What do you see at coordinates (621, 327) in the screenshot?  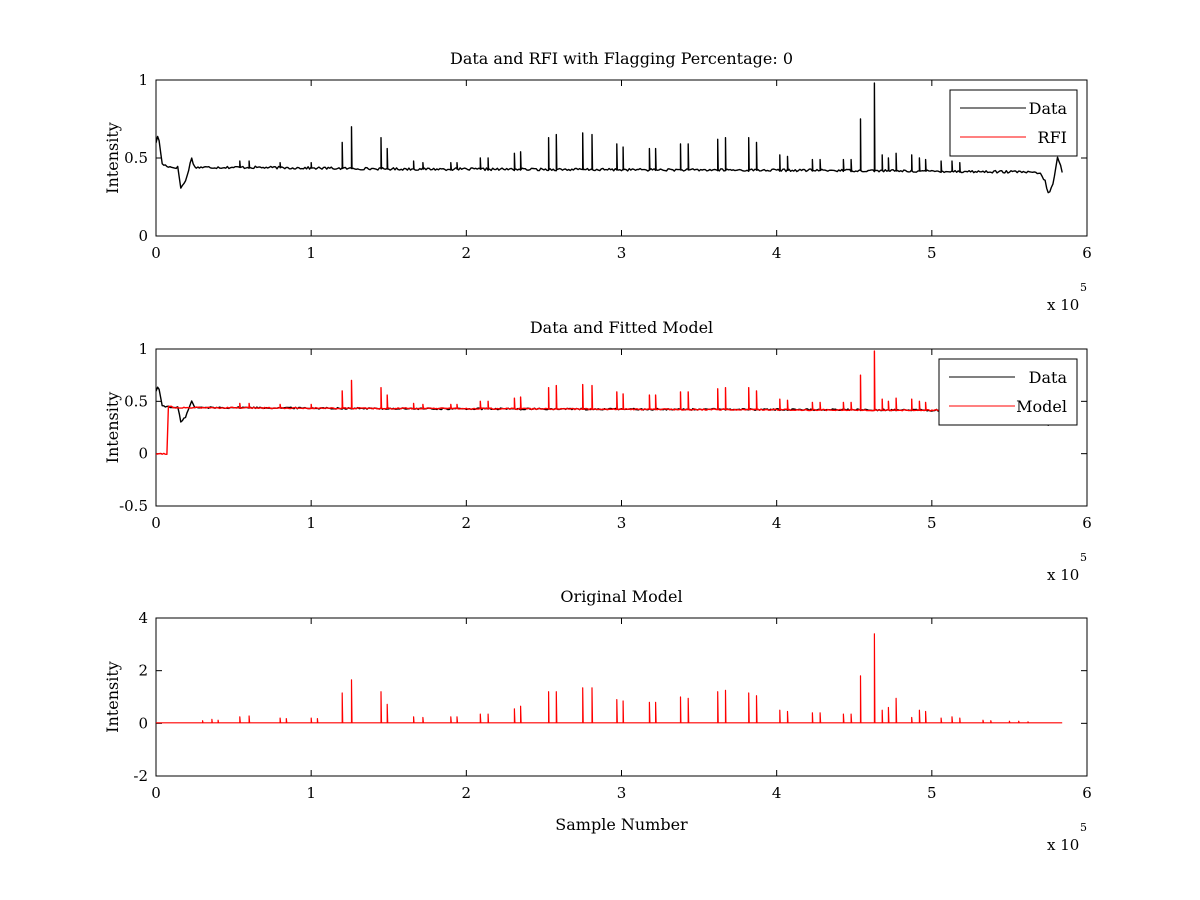 I see `chart-title: Data and Fitted Model` at bounding box center [621, 327].